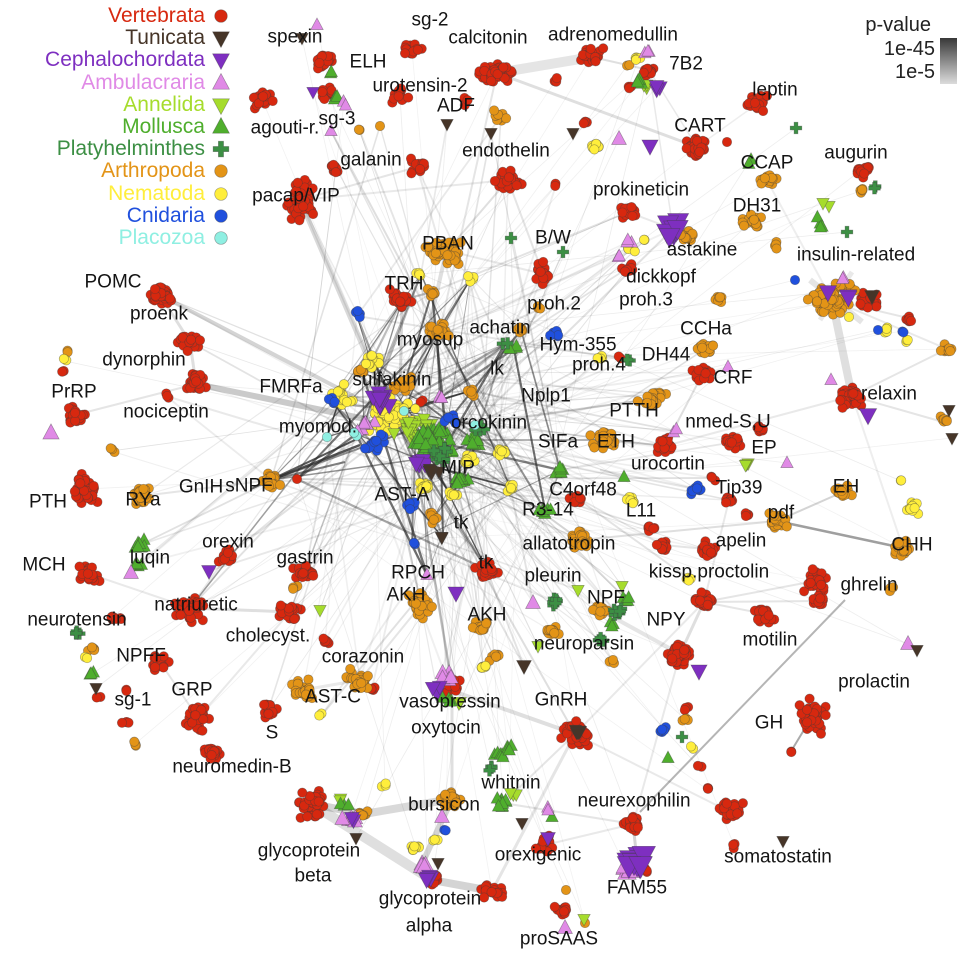  I want to click on legend-item-vertebrata: Vertebrata, so click(116, 16).